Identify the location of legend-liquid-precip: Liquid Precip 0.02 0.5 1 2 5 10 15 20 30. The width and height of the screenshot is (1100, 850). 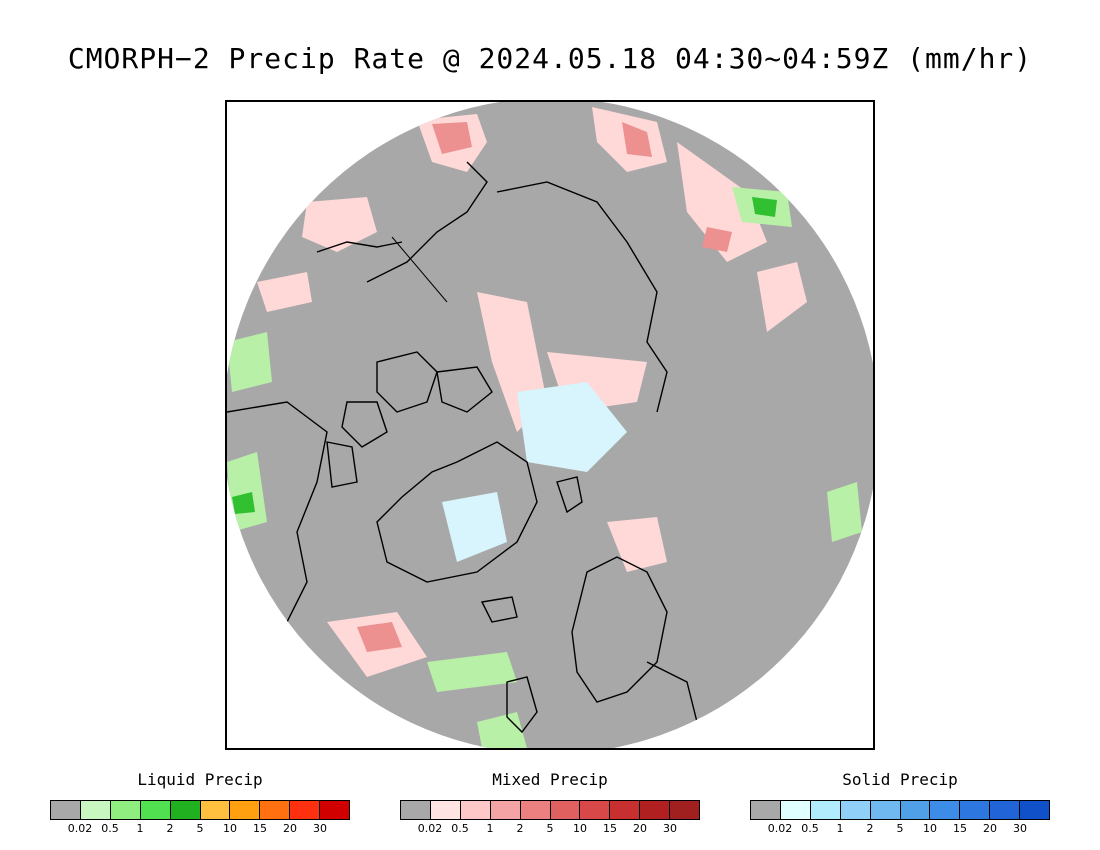
(200, 802).